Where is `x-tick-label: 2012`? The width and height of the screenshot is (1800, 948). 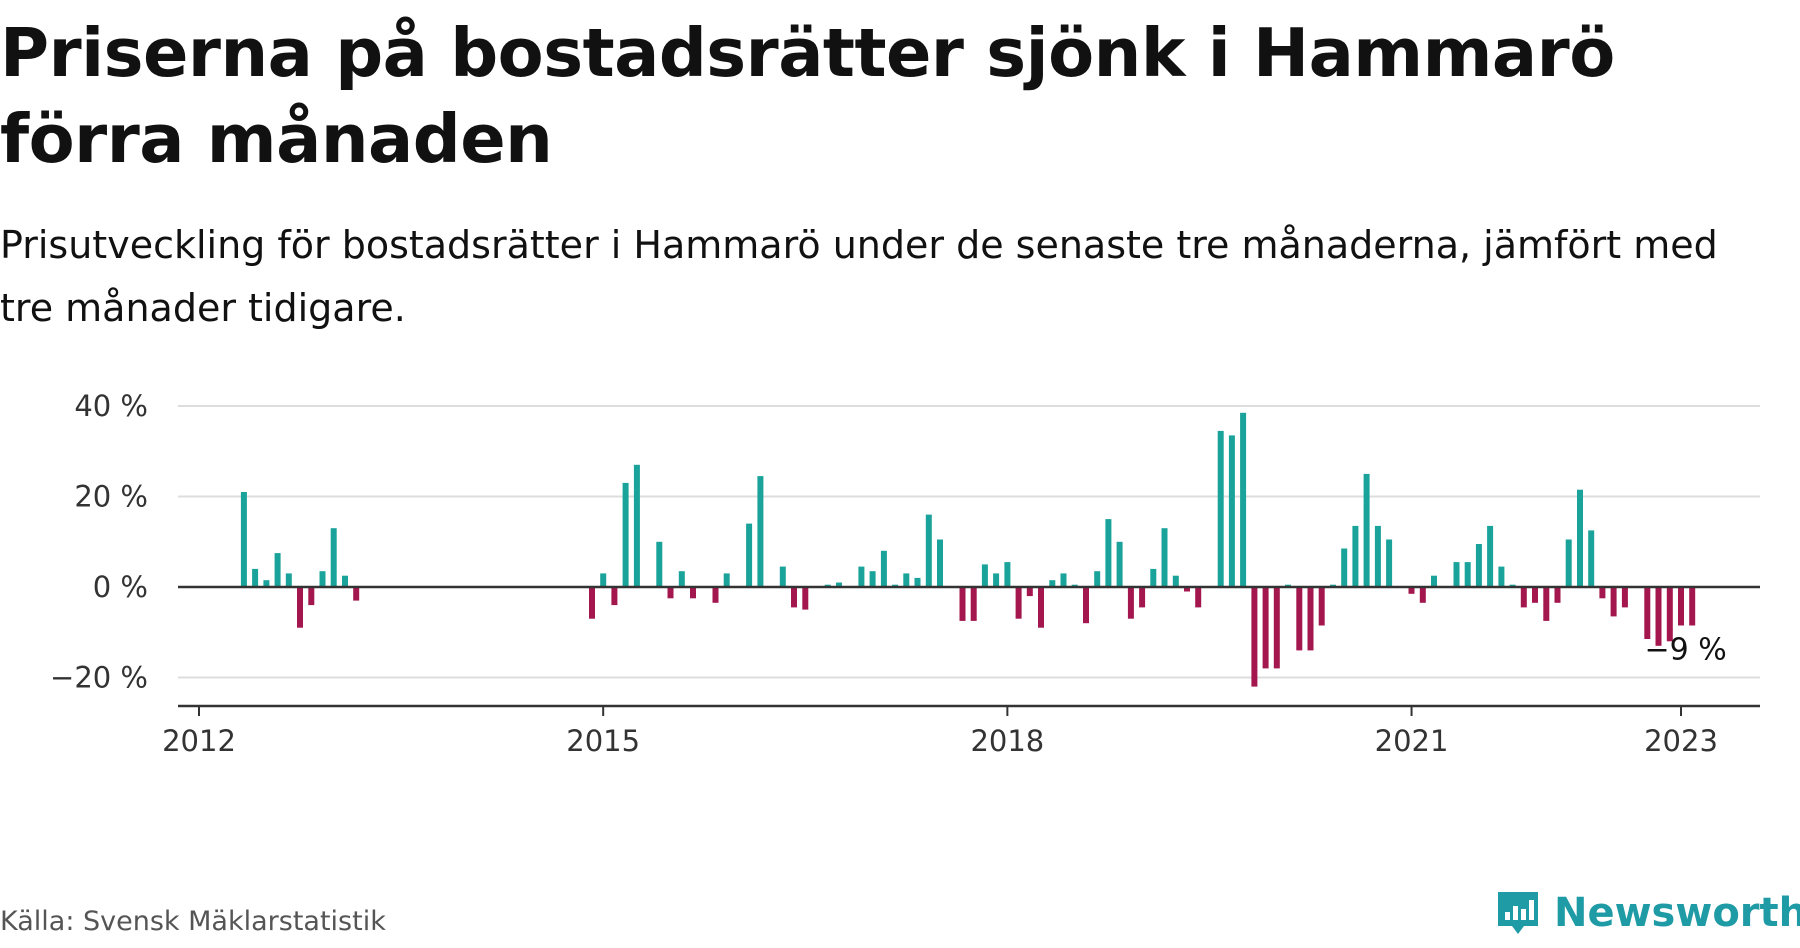
x-tick-label: 2012 is located at coordinates (199, 741).